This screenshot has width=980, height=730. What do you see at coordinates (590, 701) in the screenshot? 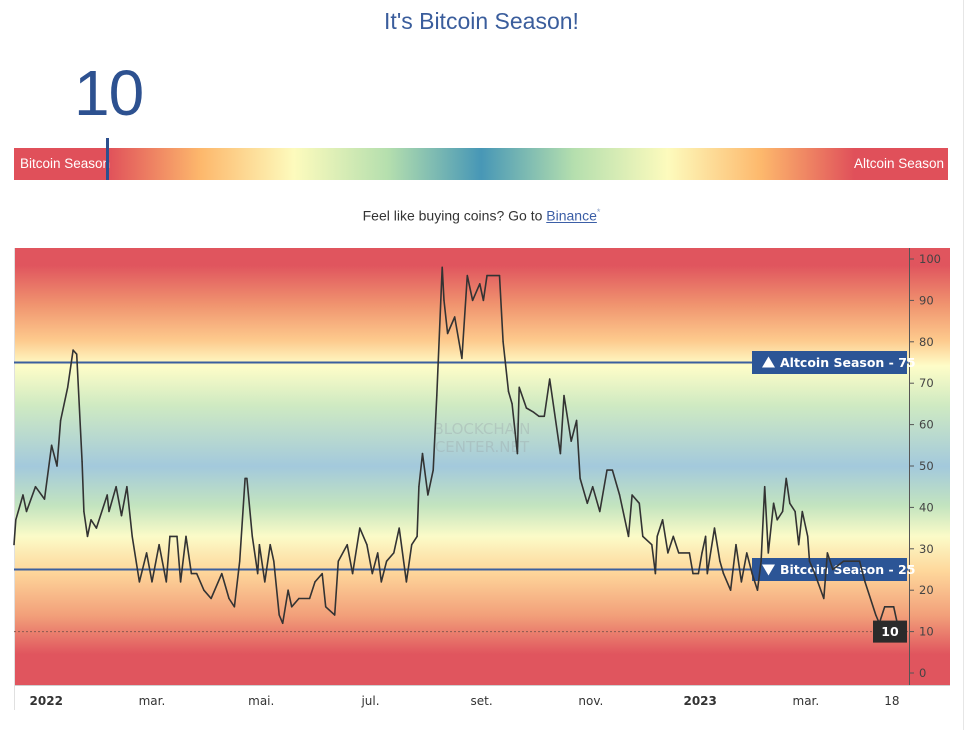
I see `x-tick-label: nov.` at bounding box center [590, 701].